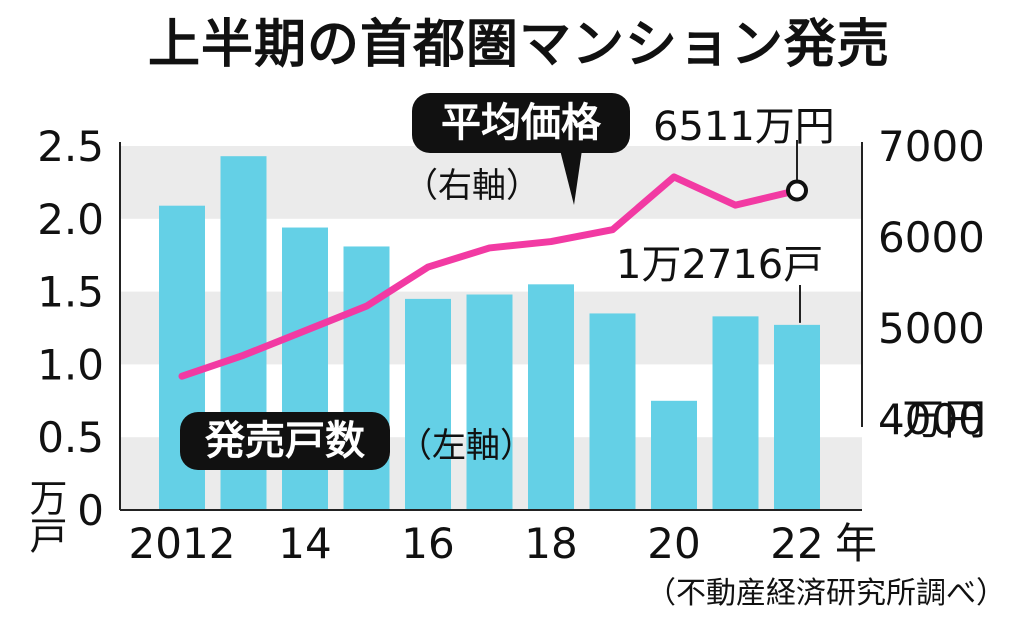 The width and height of the screenshot is (1024, 623). Describe the element at coordinates (931, 237) in the screenshot. I see `right-tick-label: 6000` at that location.